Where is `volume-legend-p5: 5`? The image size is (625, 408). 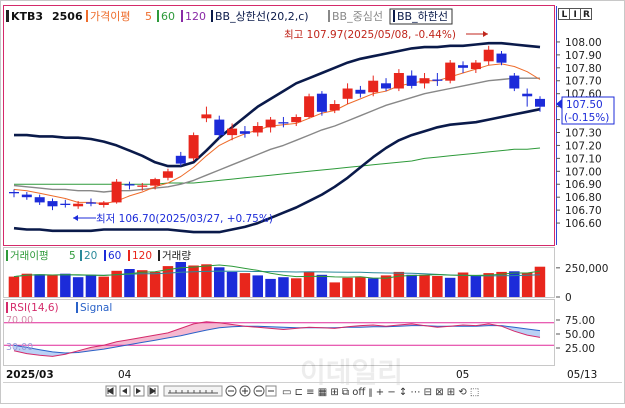
volume-legend-p5: 5 is located at coordinates (72, 256).